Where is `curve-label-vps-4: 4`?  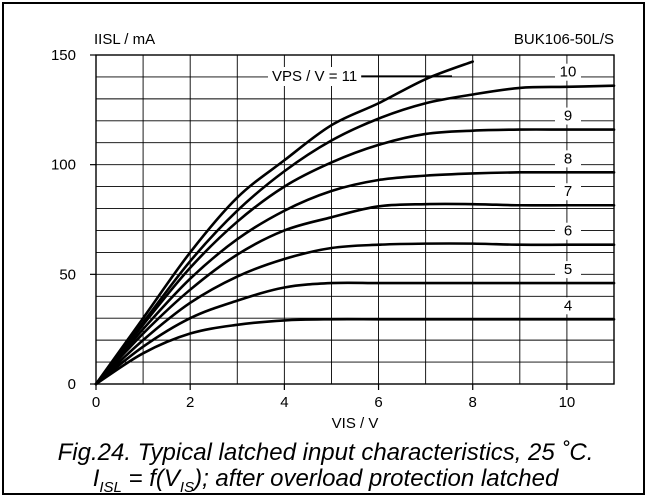
curve-label-vps-4: 4 is located at coordinates (568, 305).